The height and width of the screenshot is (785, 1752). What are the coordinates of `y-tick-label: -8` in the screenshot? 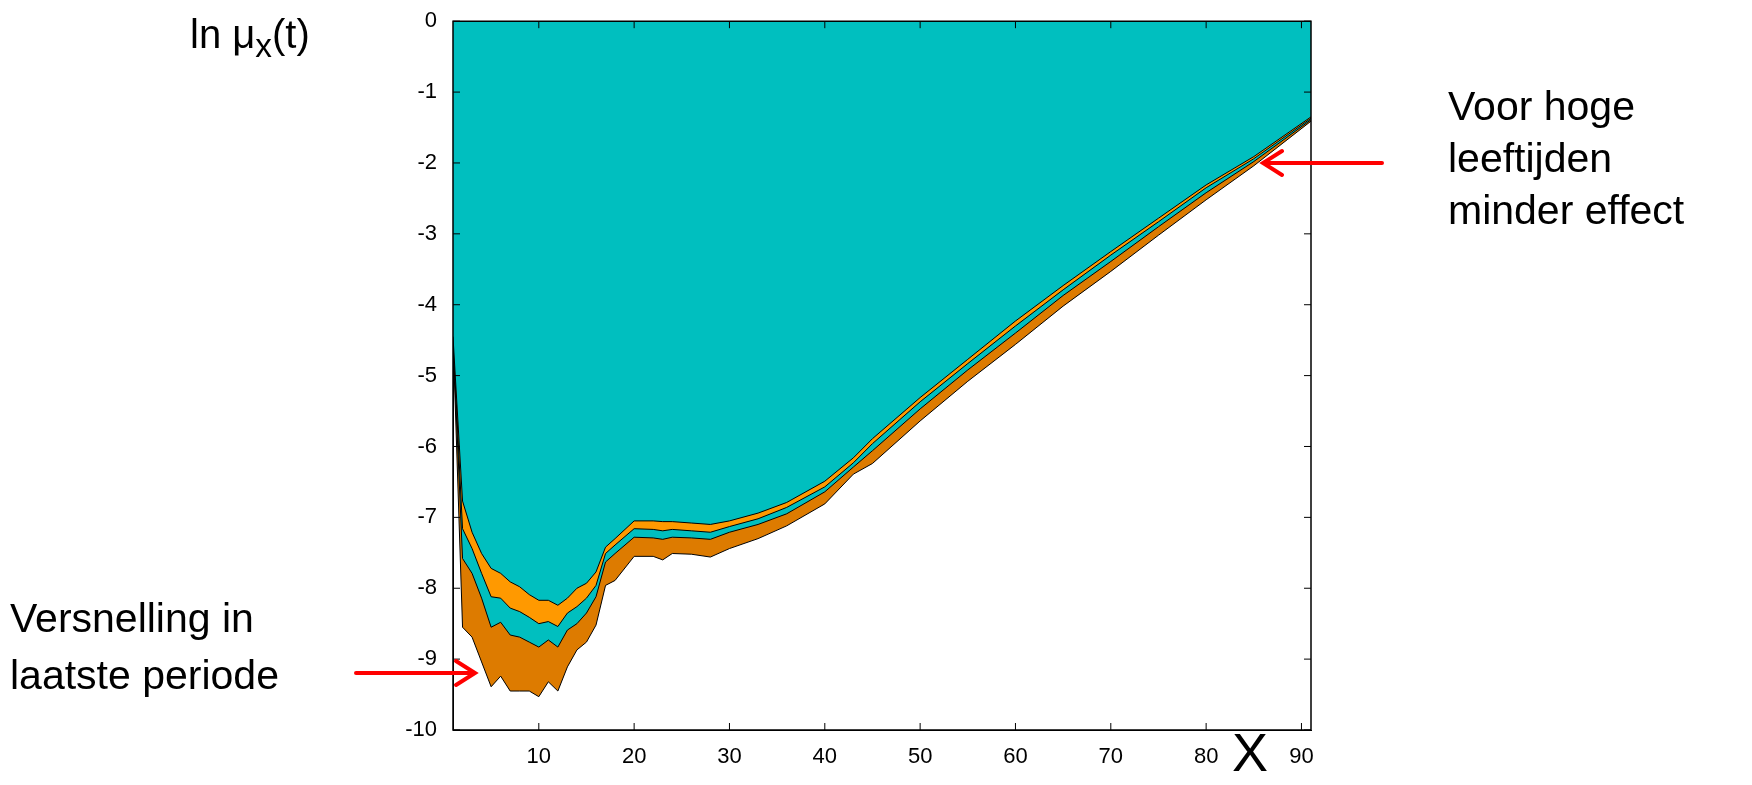 It's located at (427, 587).